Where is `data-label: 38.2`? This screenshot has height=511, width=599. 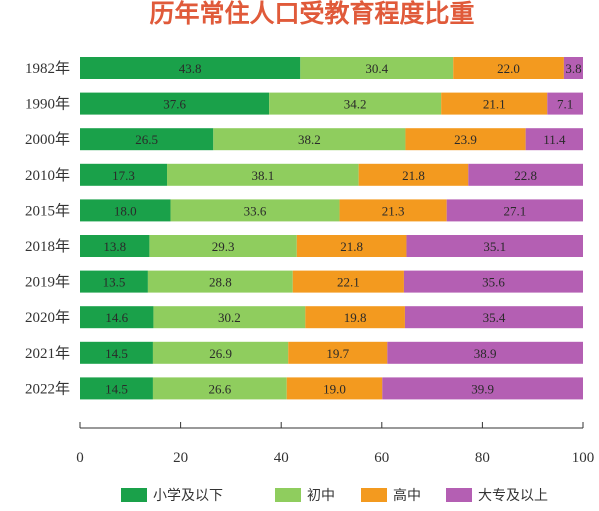
data-label: 38.2 is located at coordinates (309, 139).